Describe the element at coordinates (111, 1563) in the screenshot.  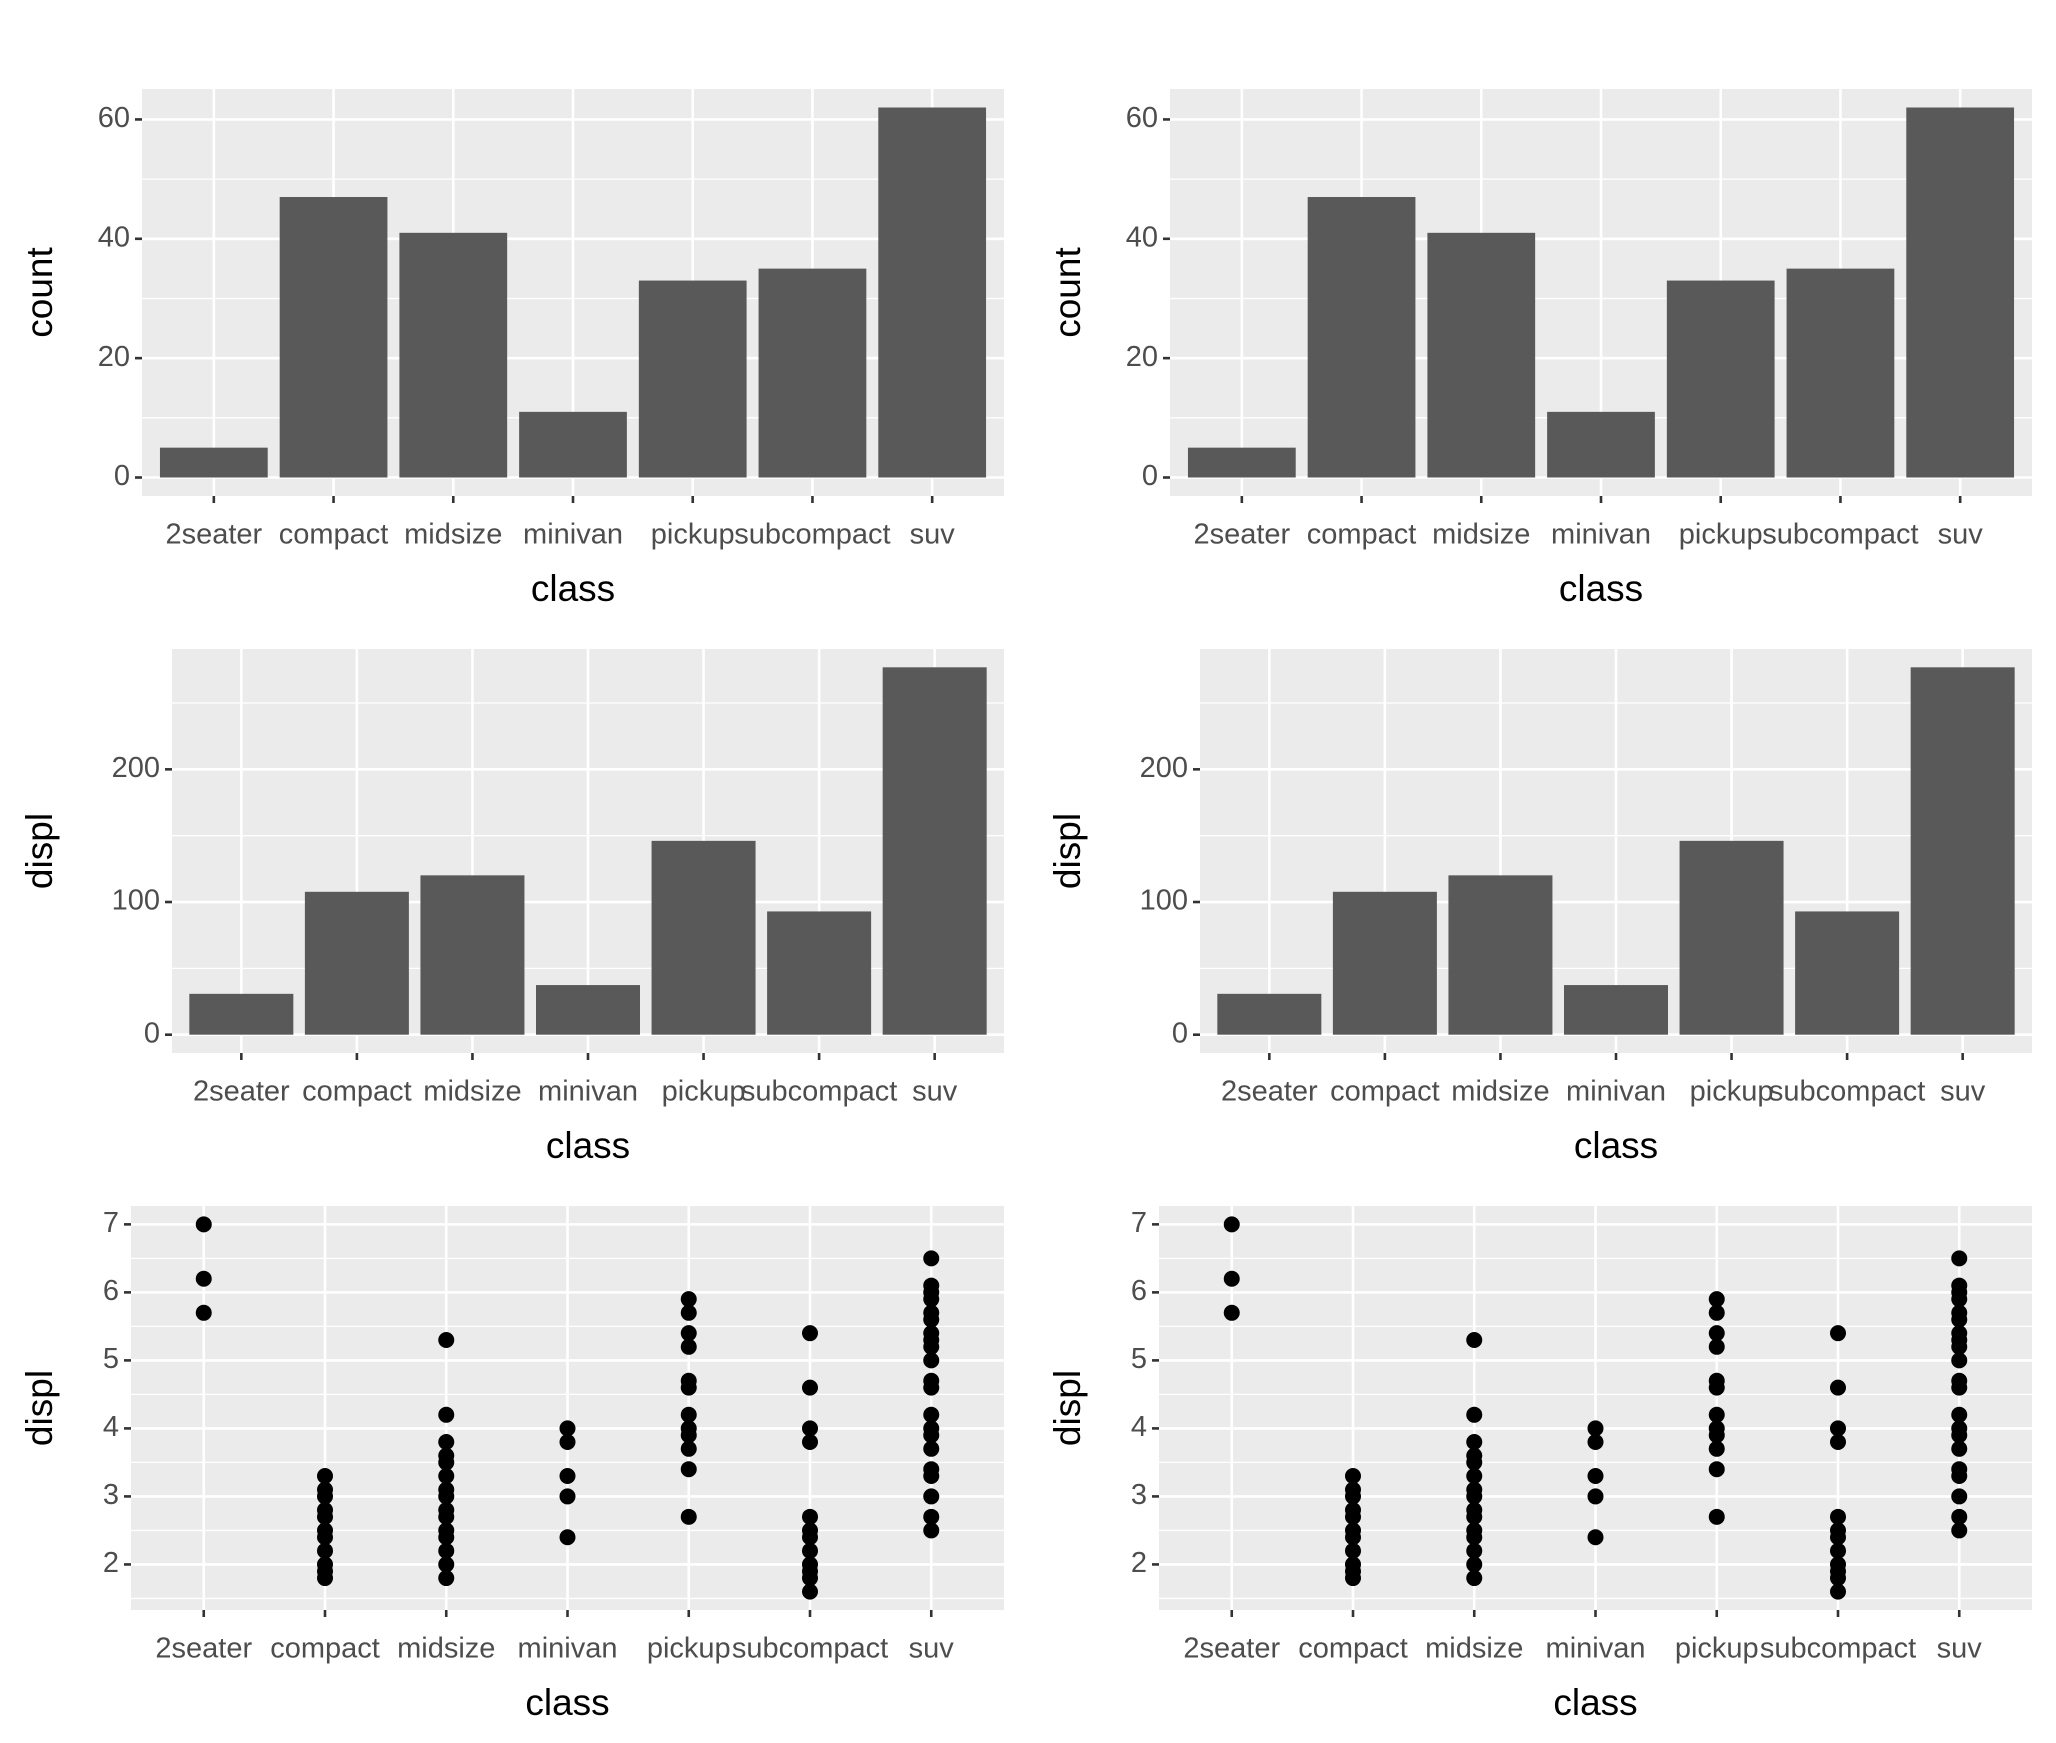
I see `y-tick-label: 2` at that location.